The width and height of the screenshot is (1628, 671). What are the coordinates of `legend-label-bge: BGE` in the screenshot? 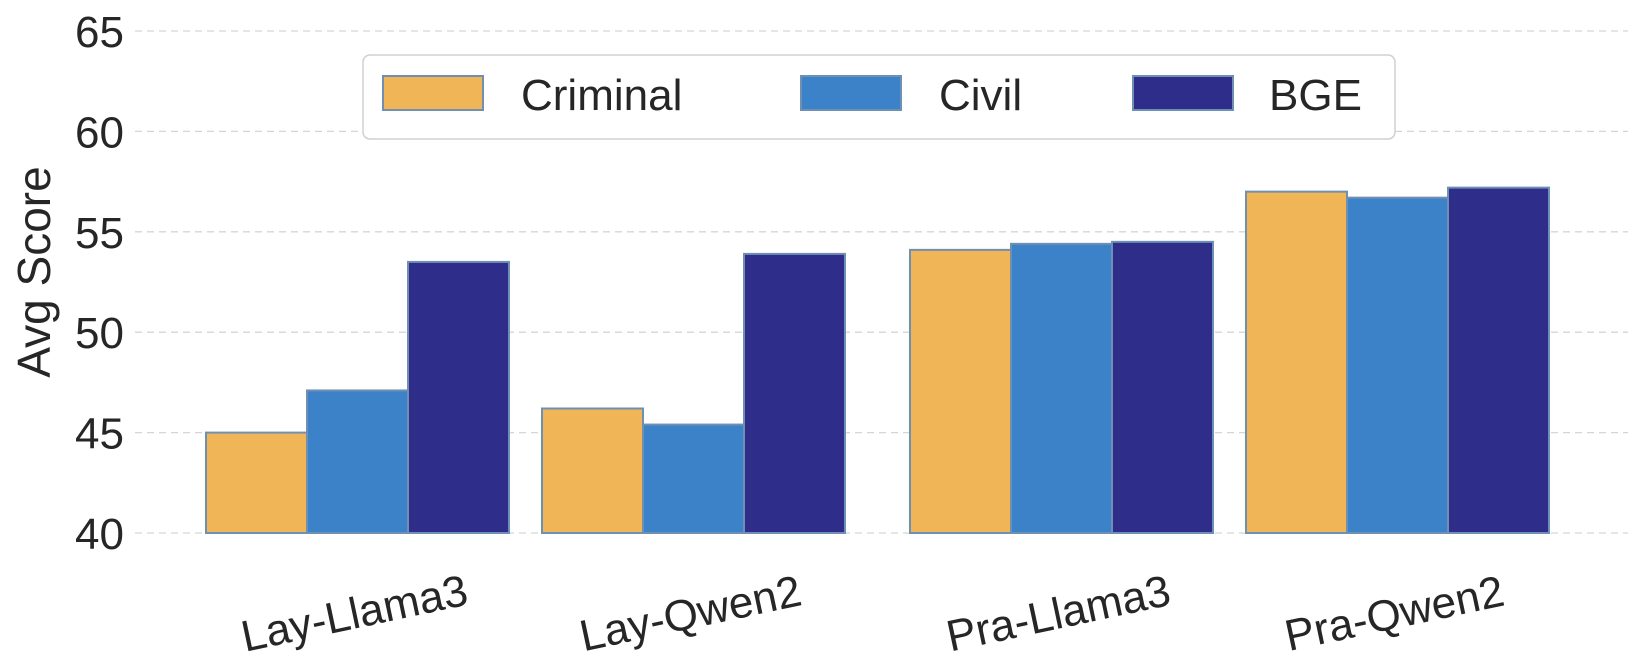 It's located at (1315, 95).